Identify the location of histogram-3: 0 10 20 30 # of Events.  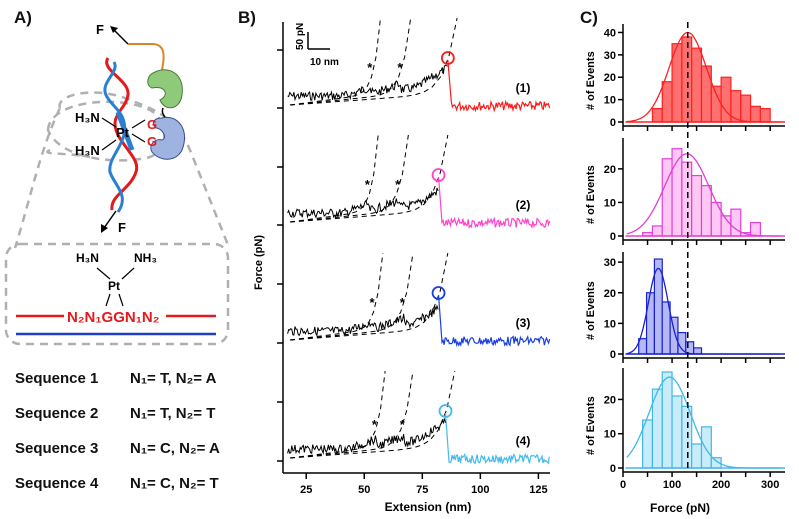
(685, 307).